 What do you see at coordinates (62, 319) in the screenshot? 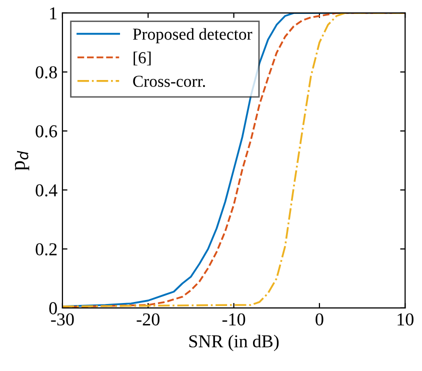
I see `x-tick-label: -30` at bounding box center [62, 319].